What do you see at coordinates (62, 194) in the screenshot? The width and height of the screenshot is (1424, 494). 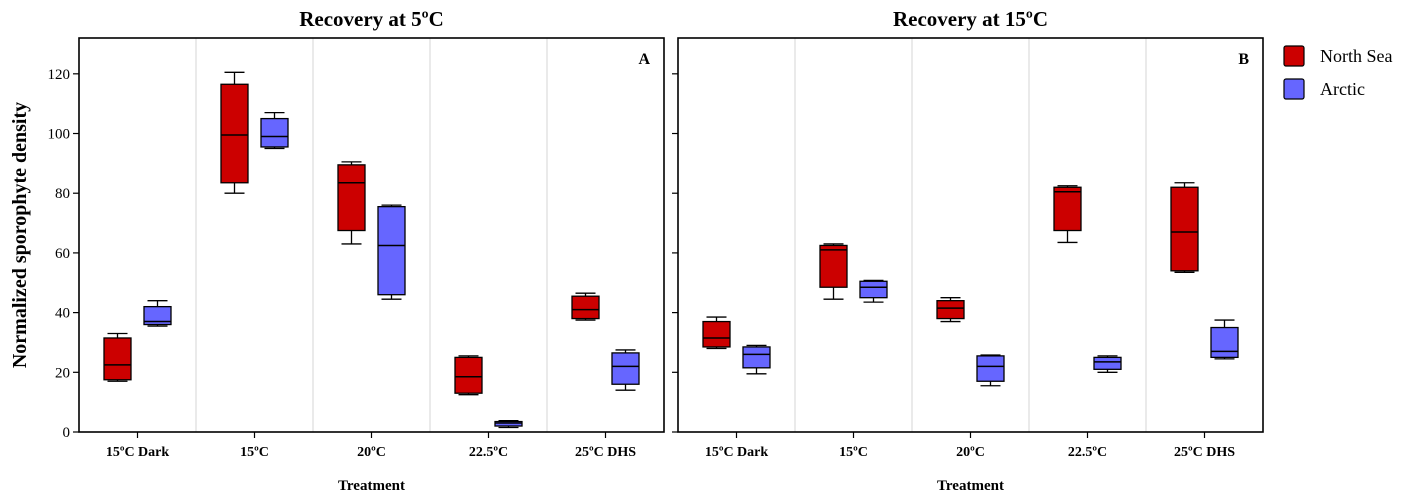 I see `y-tick-label: 80` at bounding box center [62, 194].